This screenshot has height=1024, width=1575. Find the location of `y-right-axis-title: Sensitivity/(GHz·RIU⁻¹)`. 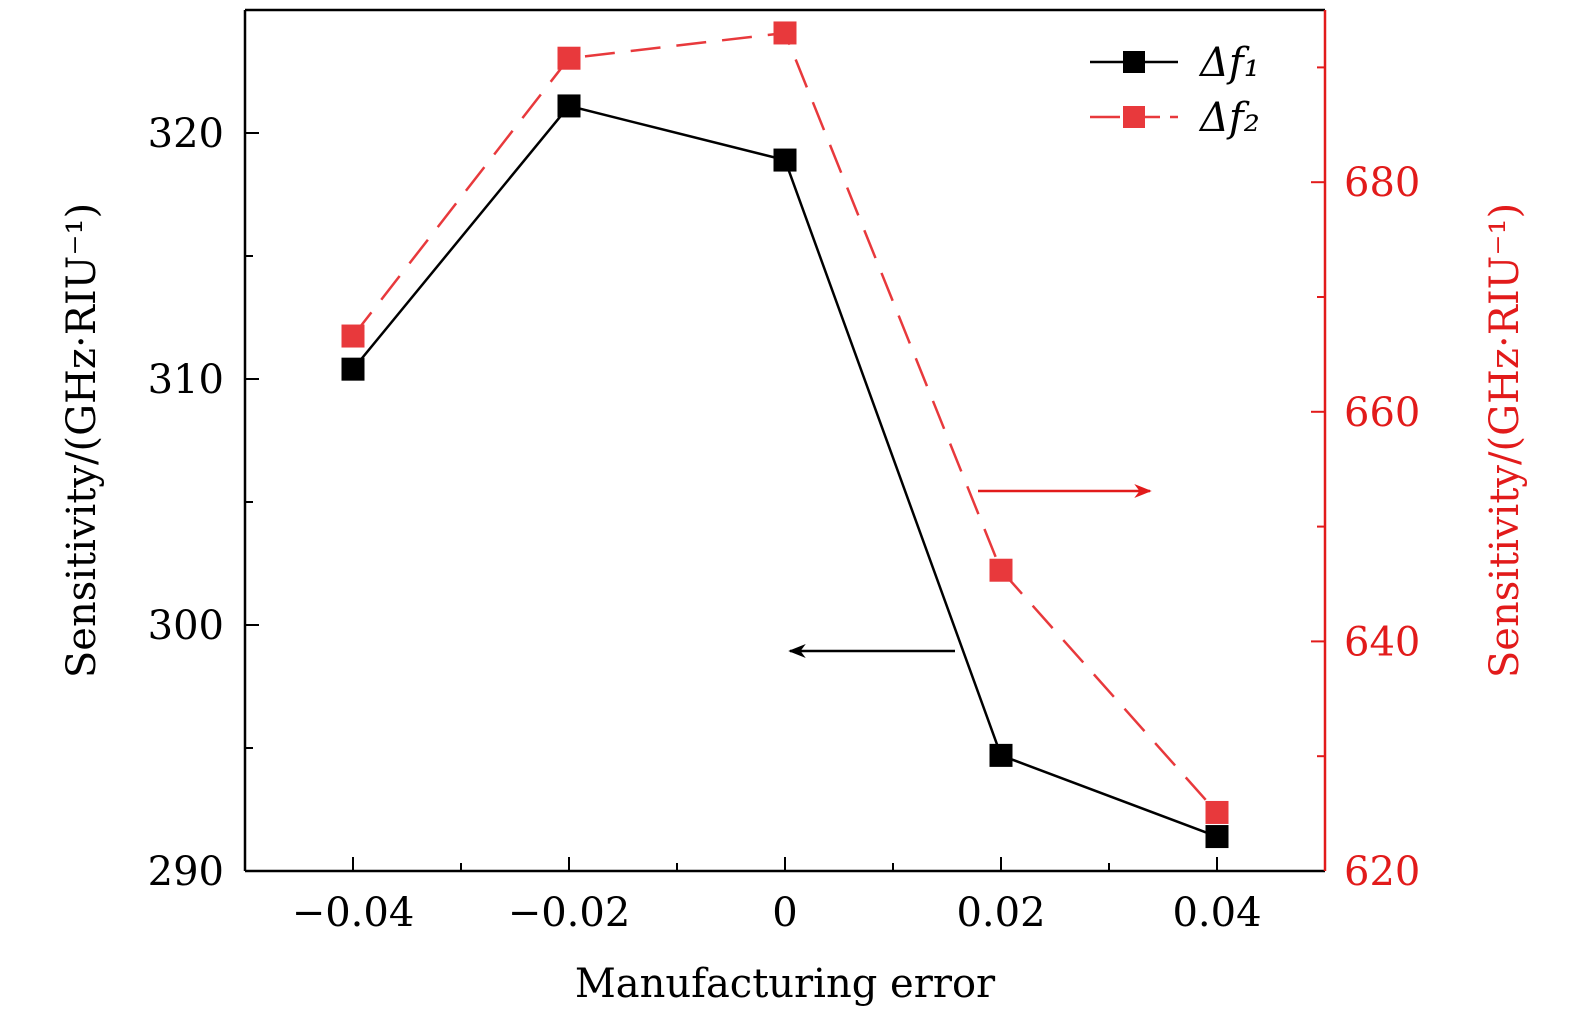

y-right-axis-title: Sensitivity/(GHz·RIU⁻¹) is located at coordinates (1505, 440).